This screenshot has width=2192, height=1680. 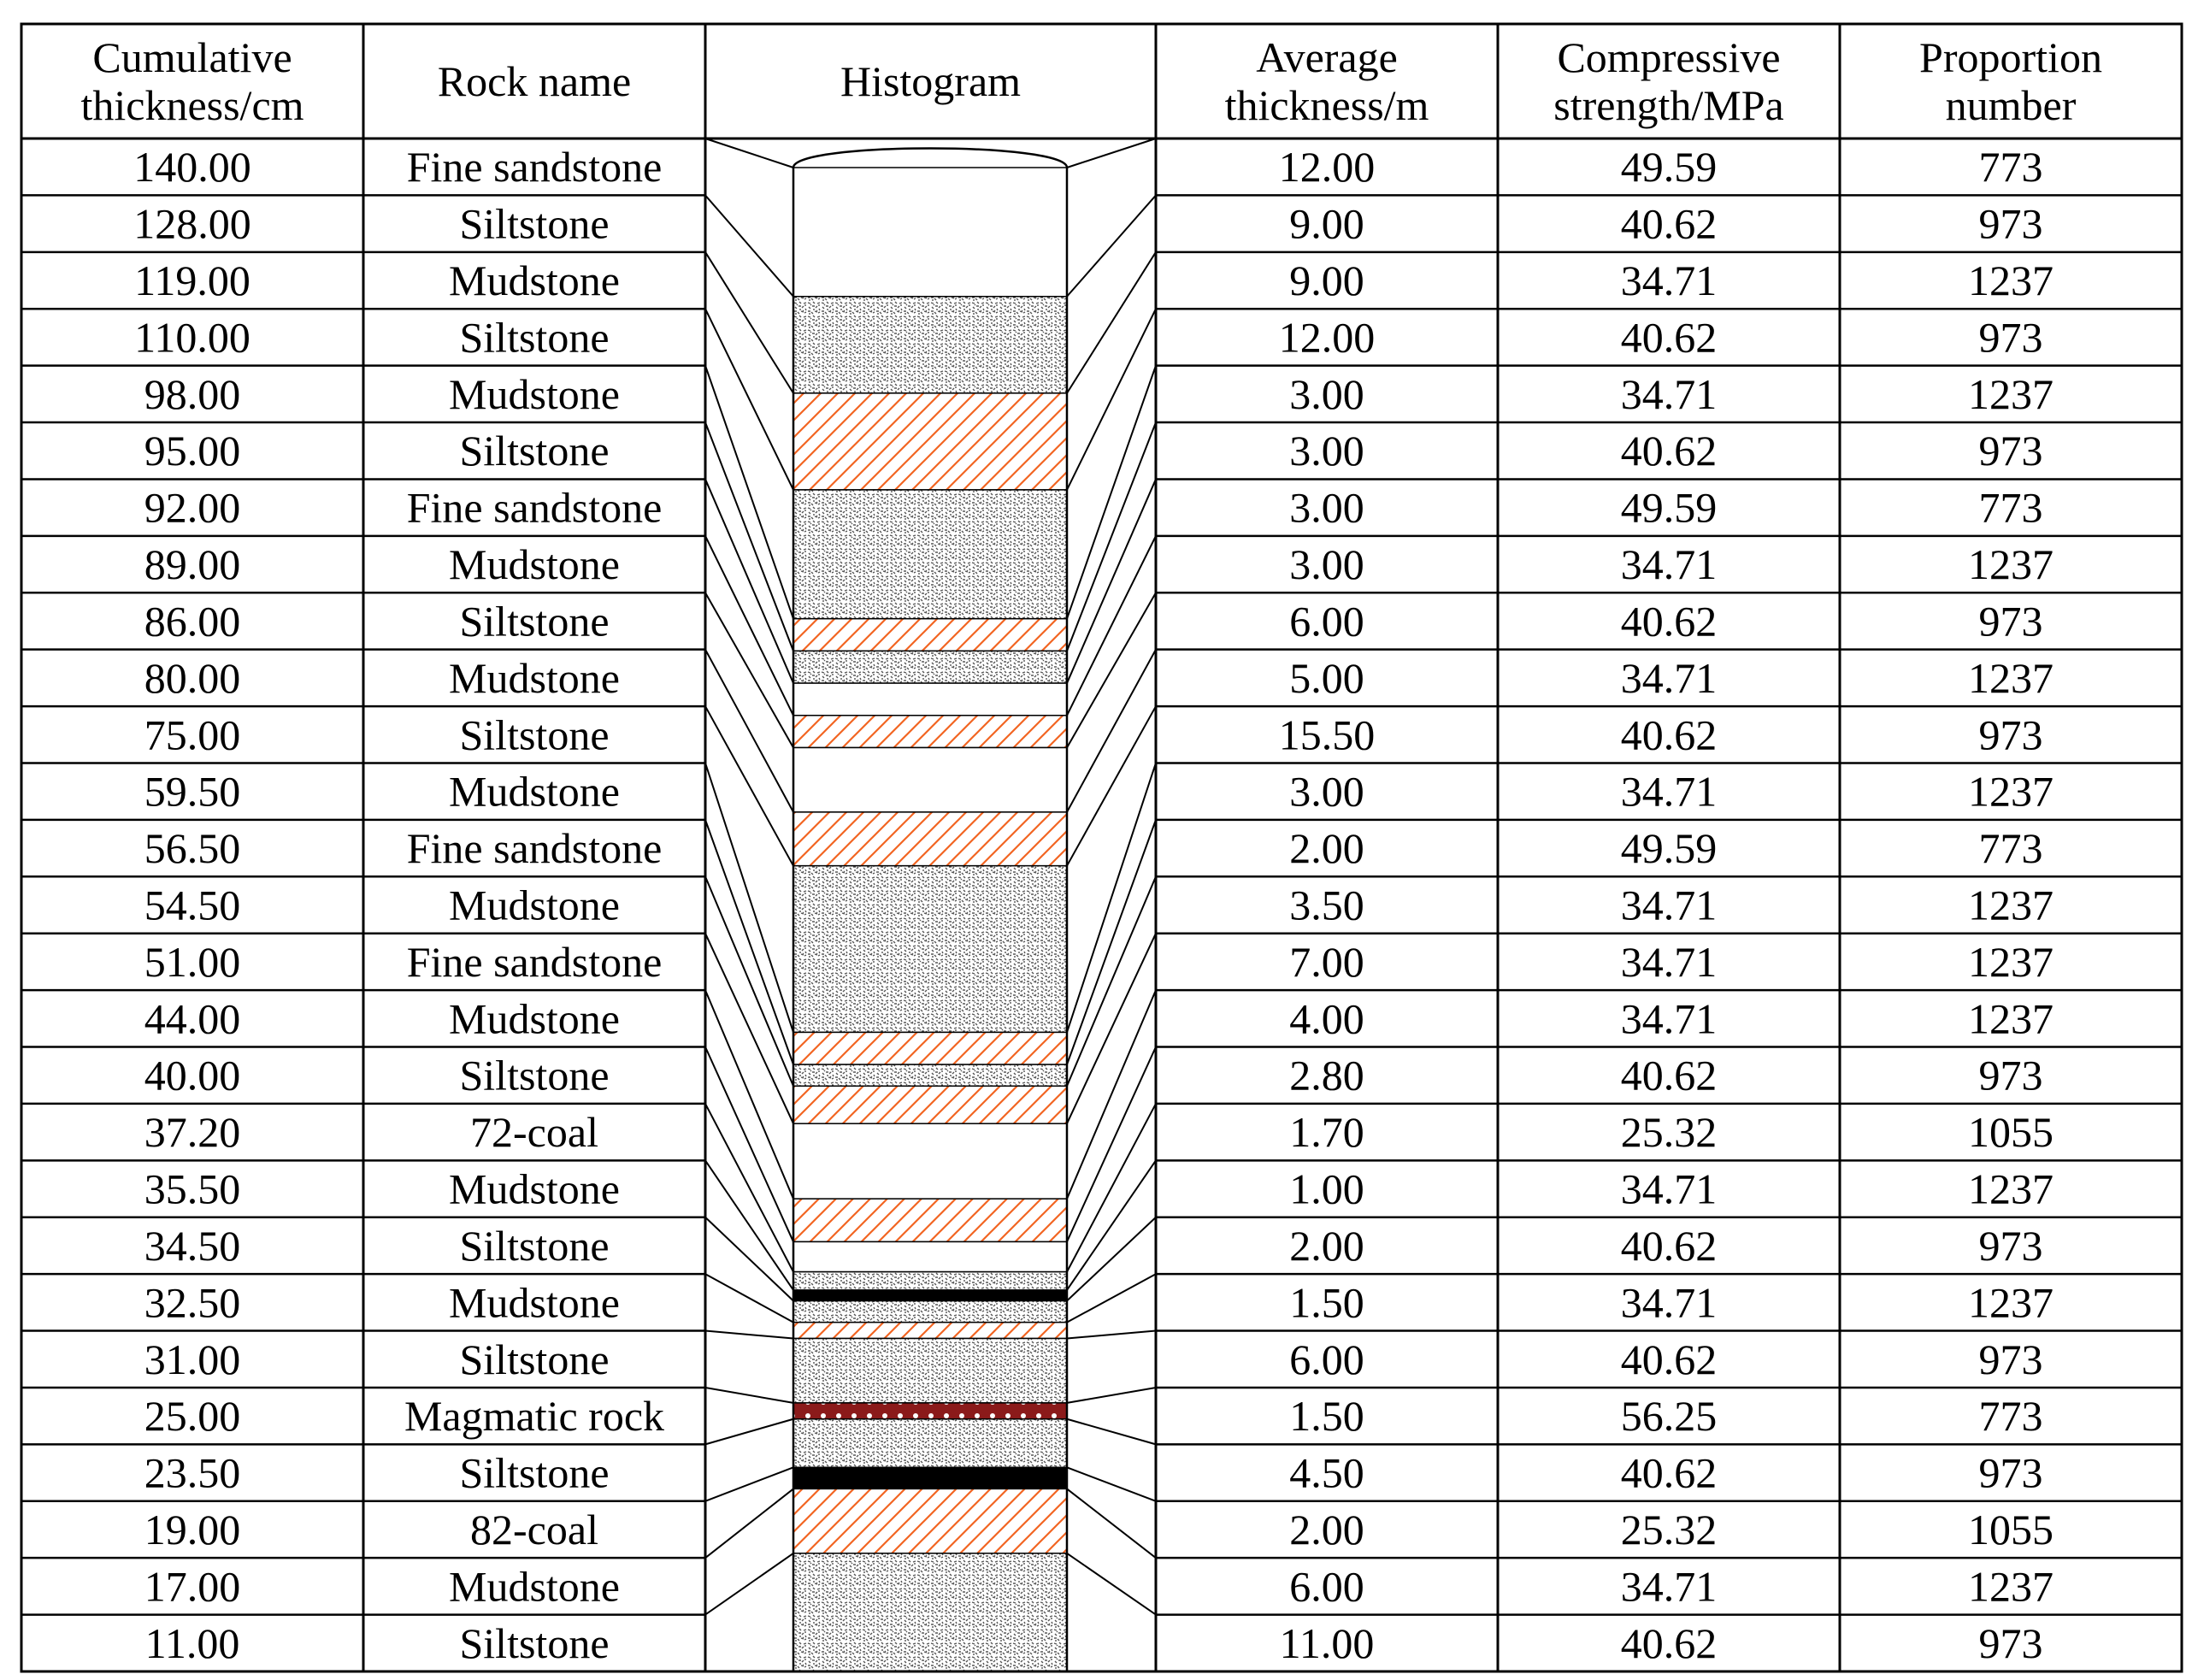 I want to click on cell-cum: 11.00, so click(x=192, y=1643).